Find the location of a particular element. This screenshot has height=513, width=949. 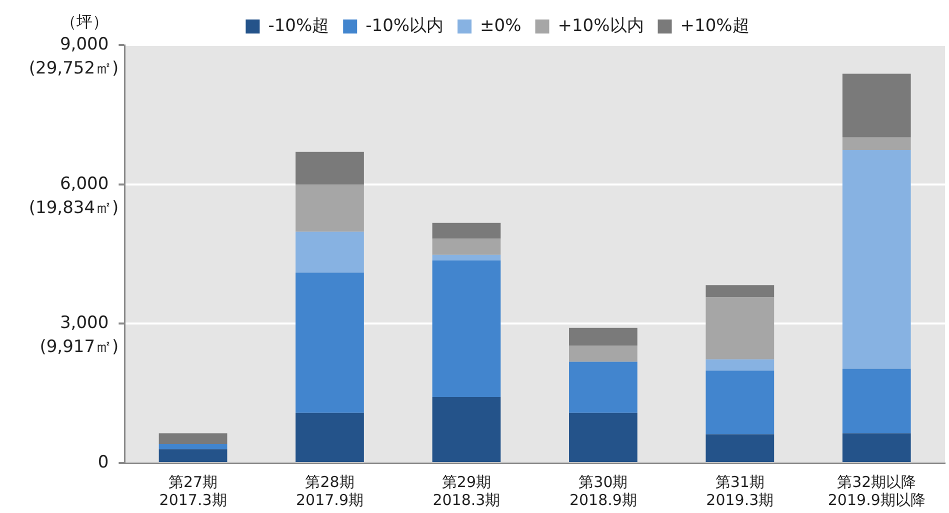

y-tick-label: 6,000 is located at coordinates (84, 184).